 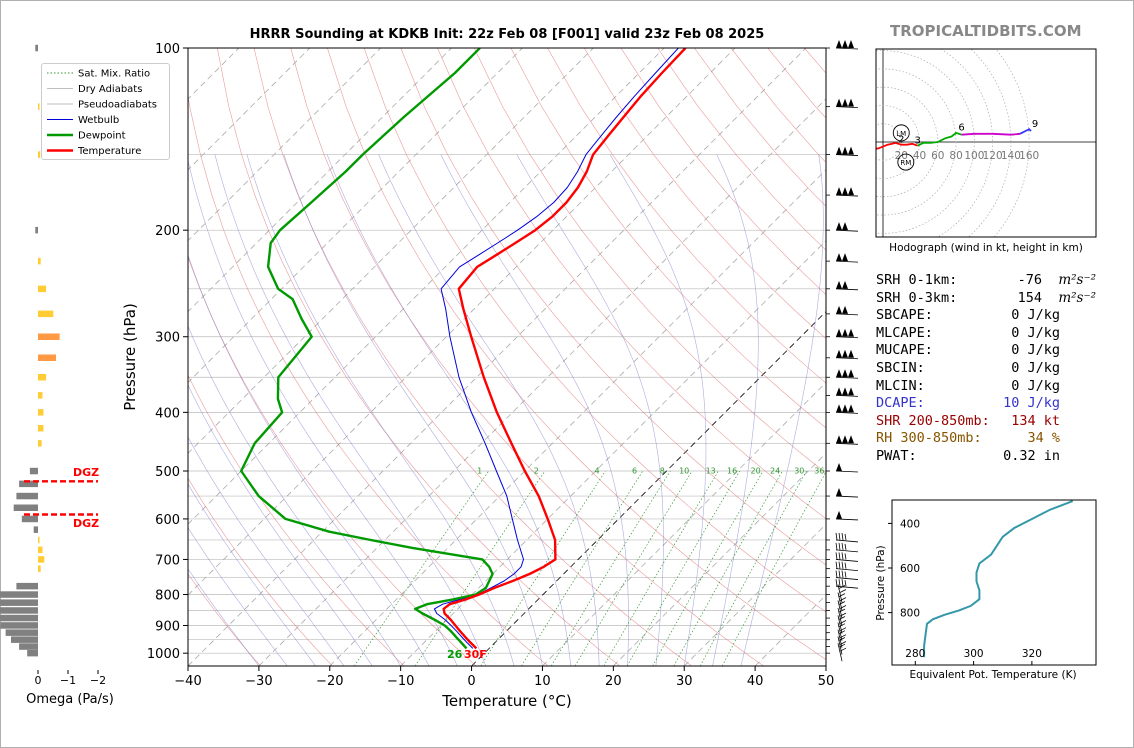 What do you see at coordinates (167, 626) in the screenshot?
I see `y-tick-label: 900` at bounding box center [167, 626].